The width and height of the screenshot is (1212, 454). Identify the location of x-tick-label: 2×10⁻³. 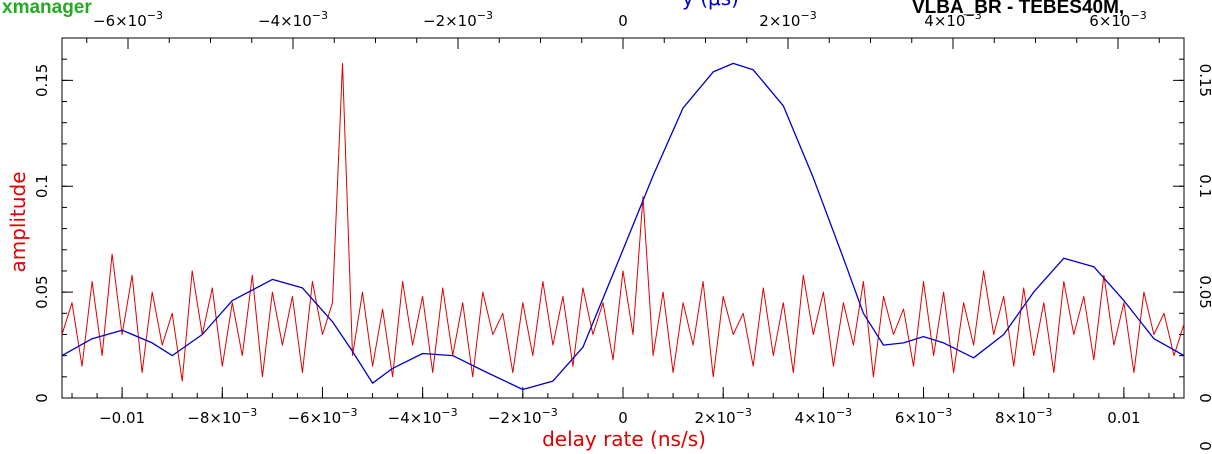
(722, 416).